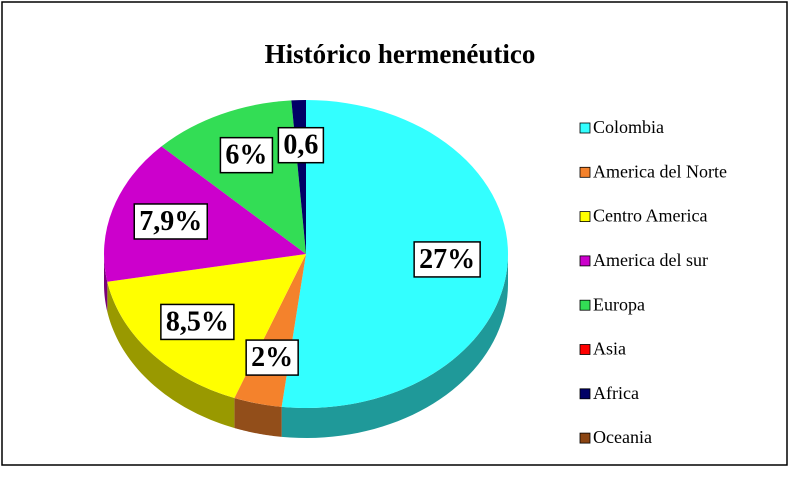 This screenshot has height=478, width=791. What do you see at coordinates (650, 216) in the screenshot?
I see `legend-label: Centro America` at bounding box center [650, 216].